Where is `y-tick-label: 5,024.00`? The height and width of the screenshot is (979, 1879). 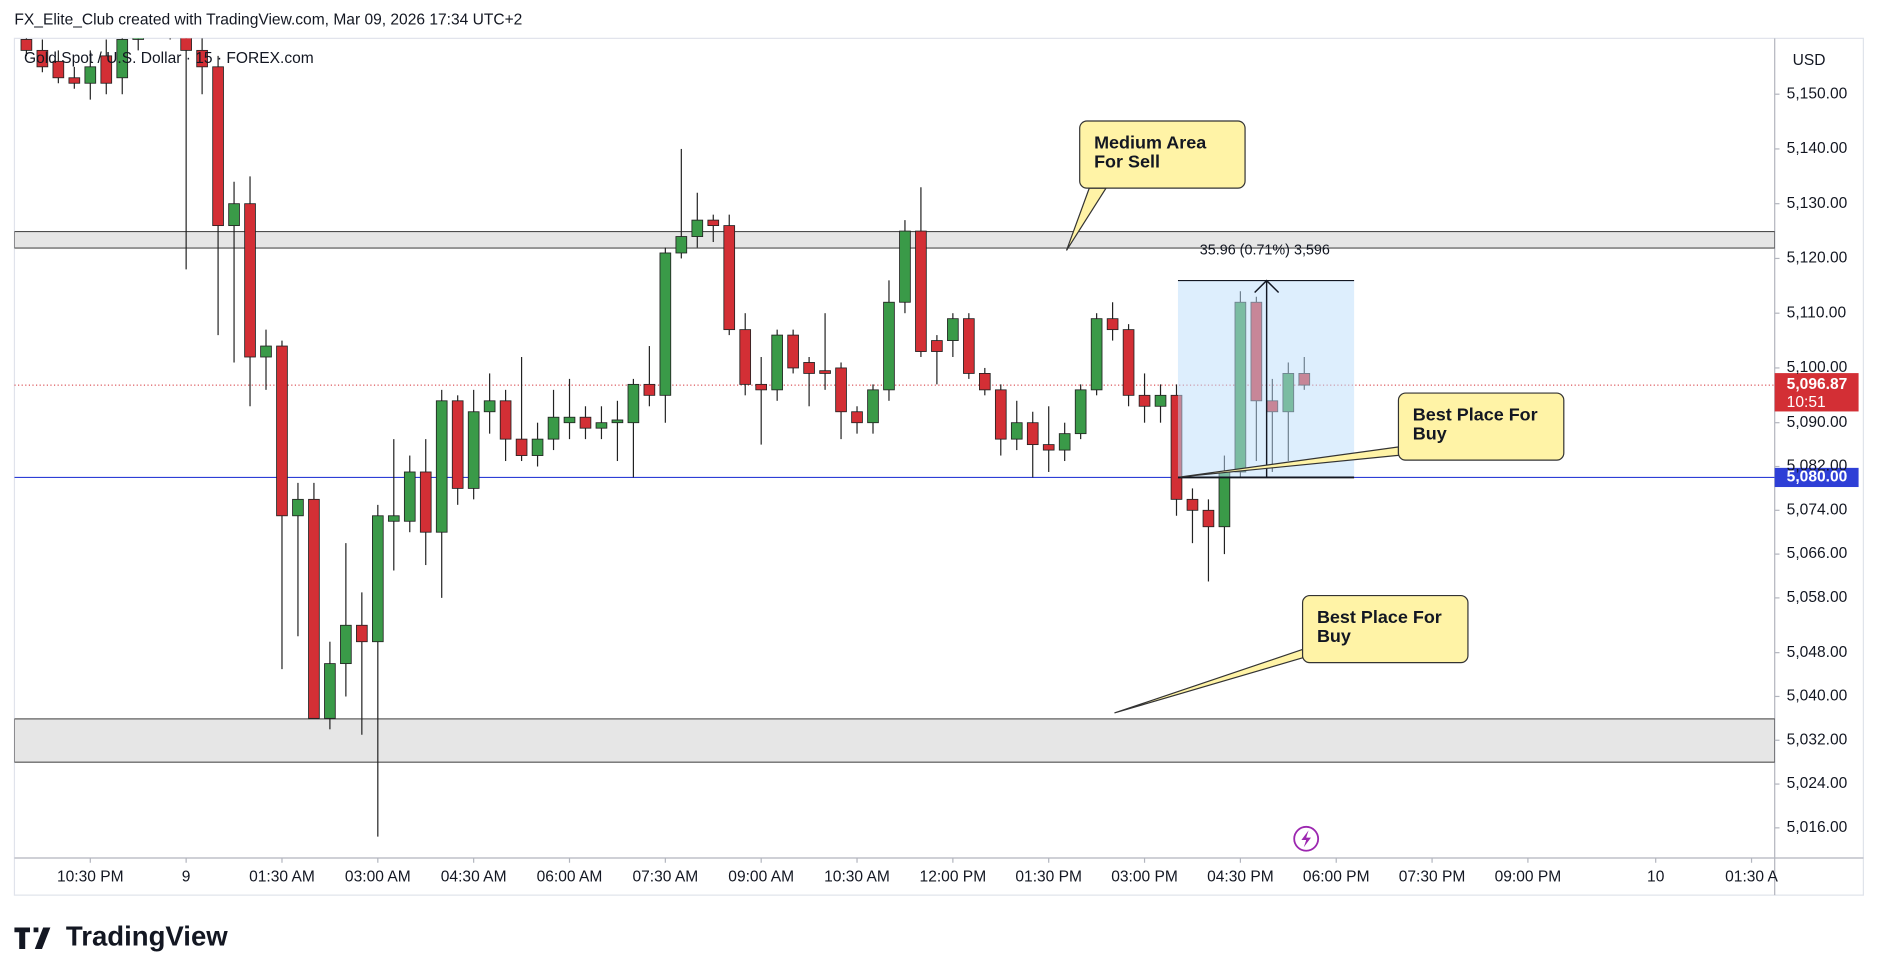 y-tick-label: 5,024.00 is located at coordinates (1817, 783).